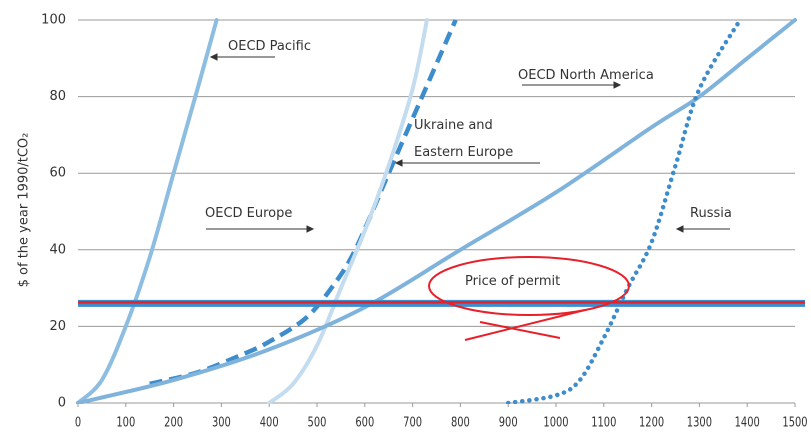  Describe the element at coordinates (62, 403) in the screenshot. I see `y-tick-label: 0` at that location.